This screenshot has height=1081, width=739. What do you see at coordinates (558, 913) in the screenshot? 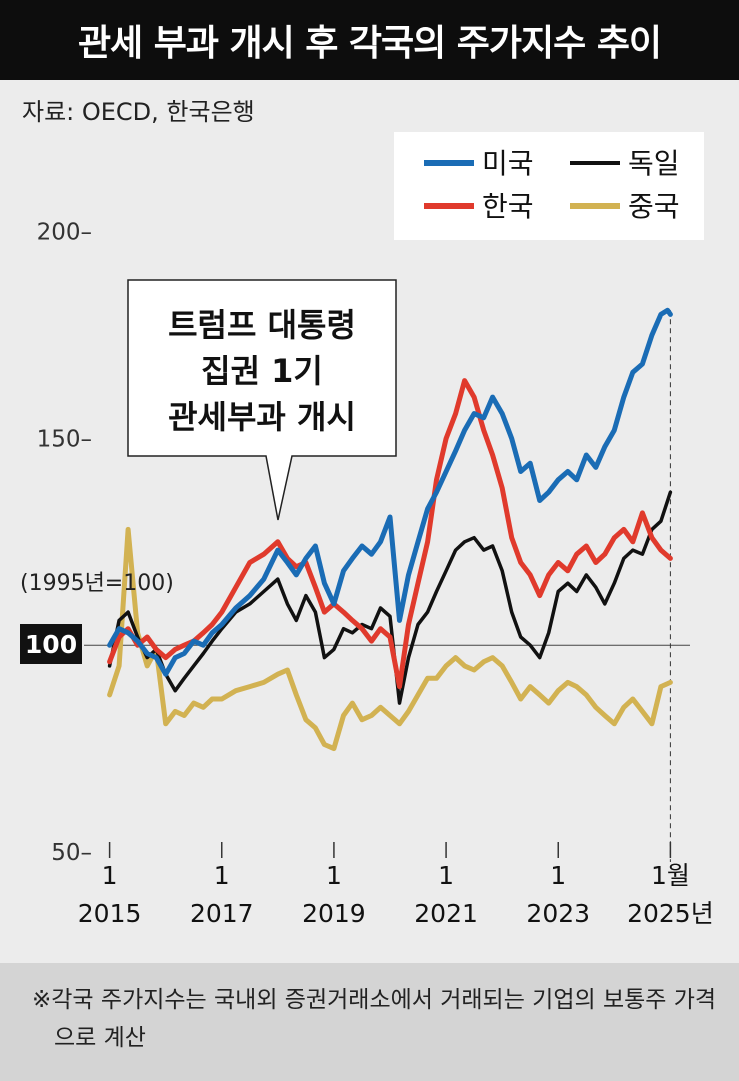
I see `x-tick-year: 2023` at bounding box center [558, 913].